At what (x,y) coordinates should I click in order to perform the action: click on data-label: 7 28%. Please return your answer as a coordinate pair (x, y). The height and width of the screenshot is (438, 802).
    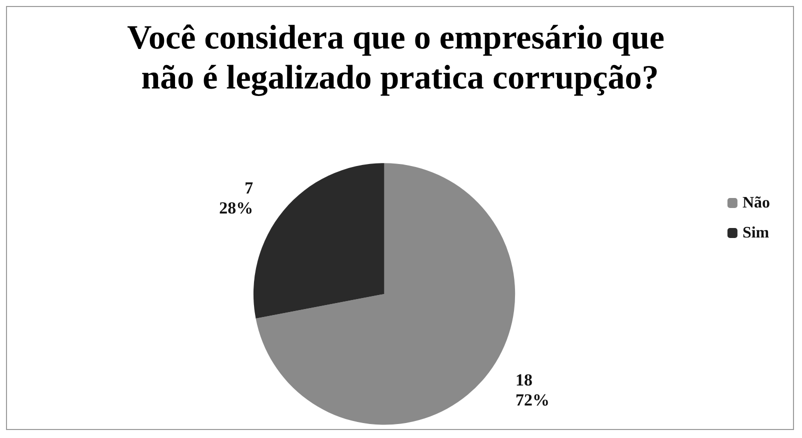
    Looking at the image, I should click on (236, 198).